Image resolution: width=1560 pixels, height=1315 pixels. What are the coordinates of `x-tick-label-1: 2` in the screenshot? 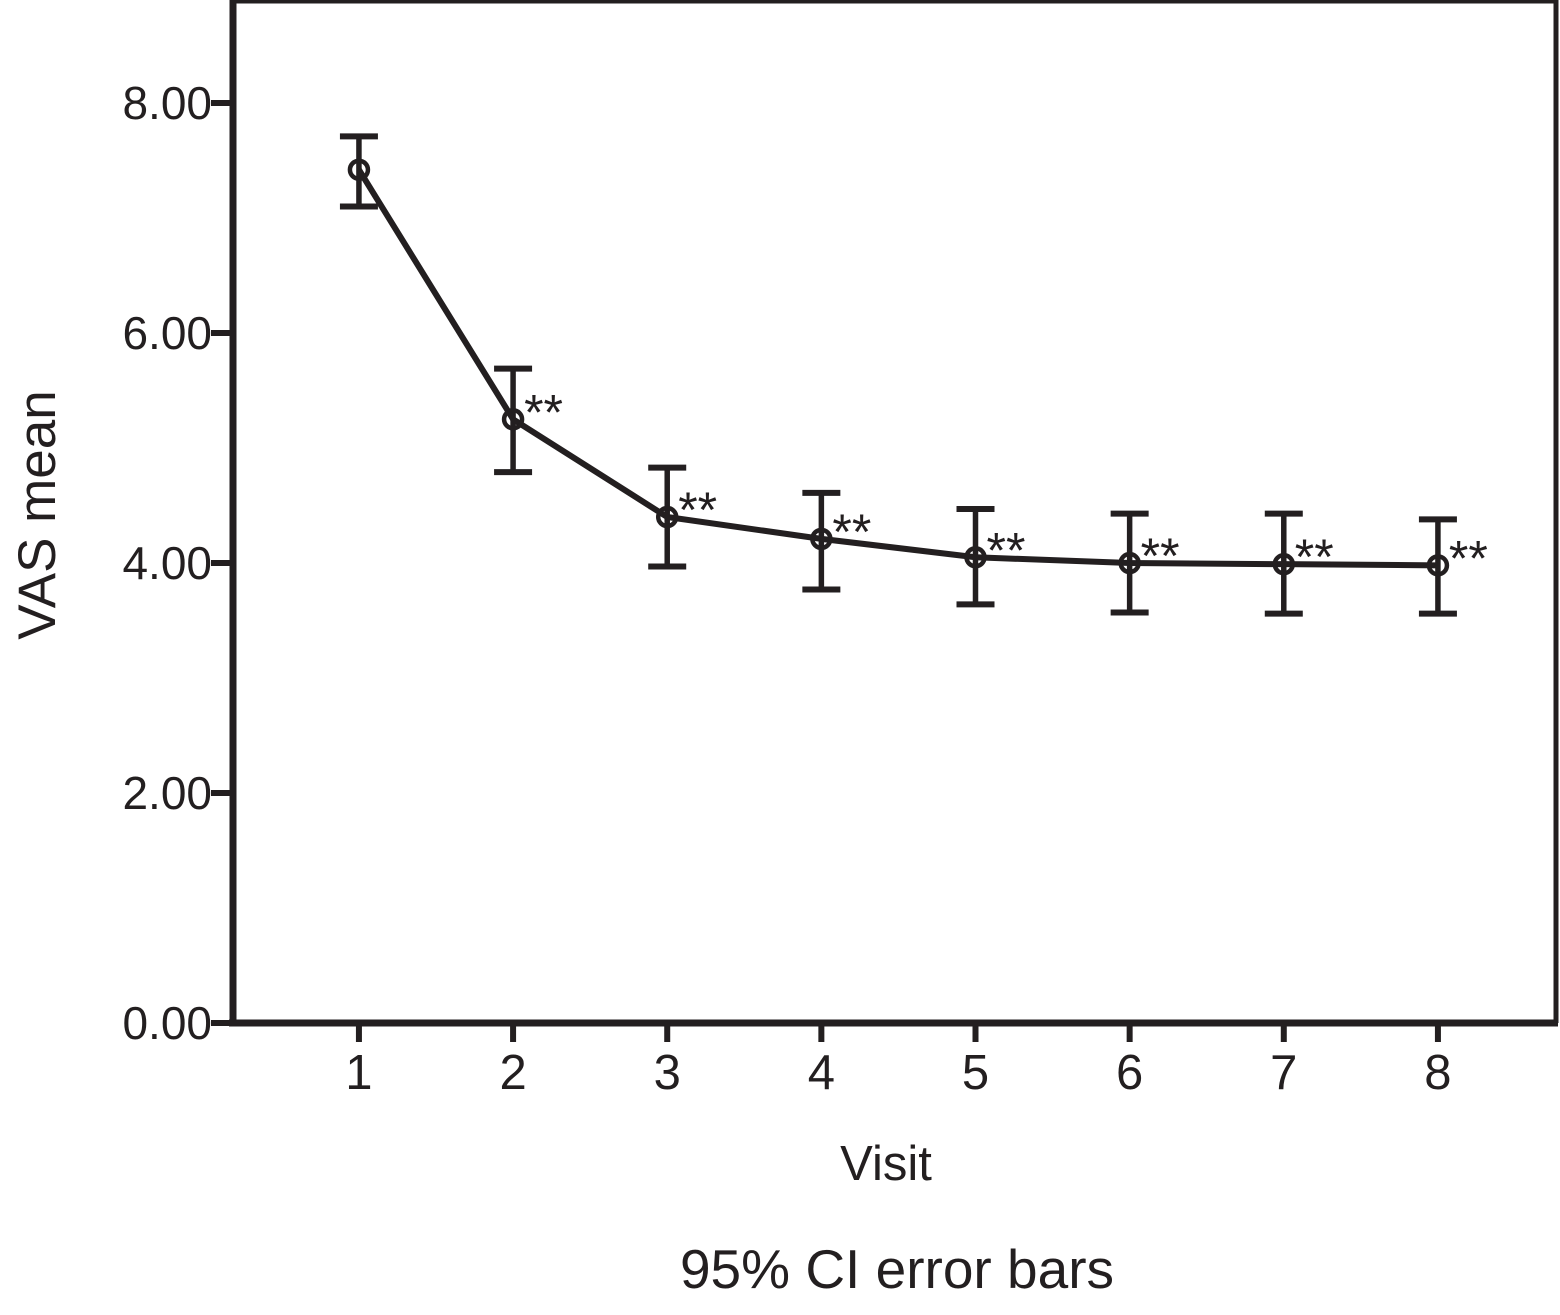 It's located at (512, 1073).